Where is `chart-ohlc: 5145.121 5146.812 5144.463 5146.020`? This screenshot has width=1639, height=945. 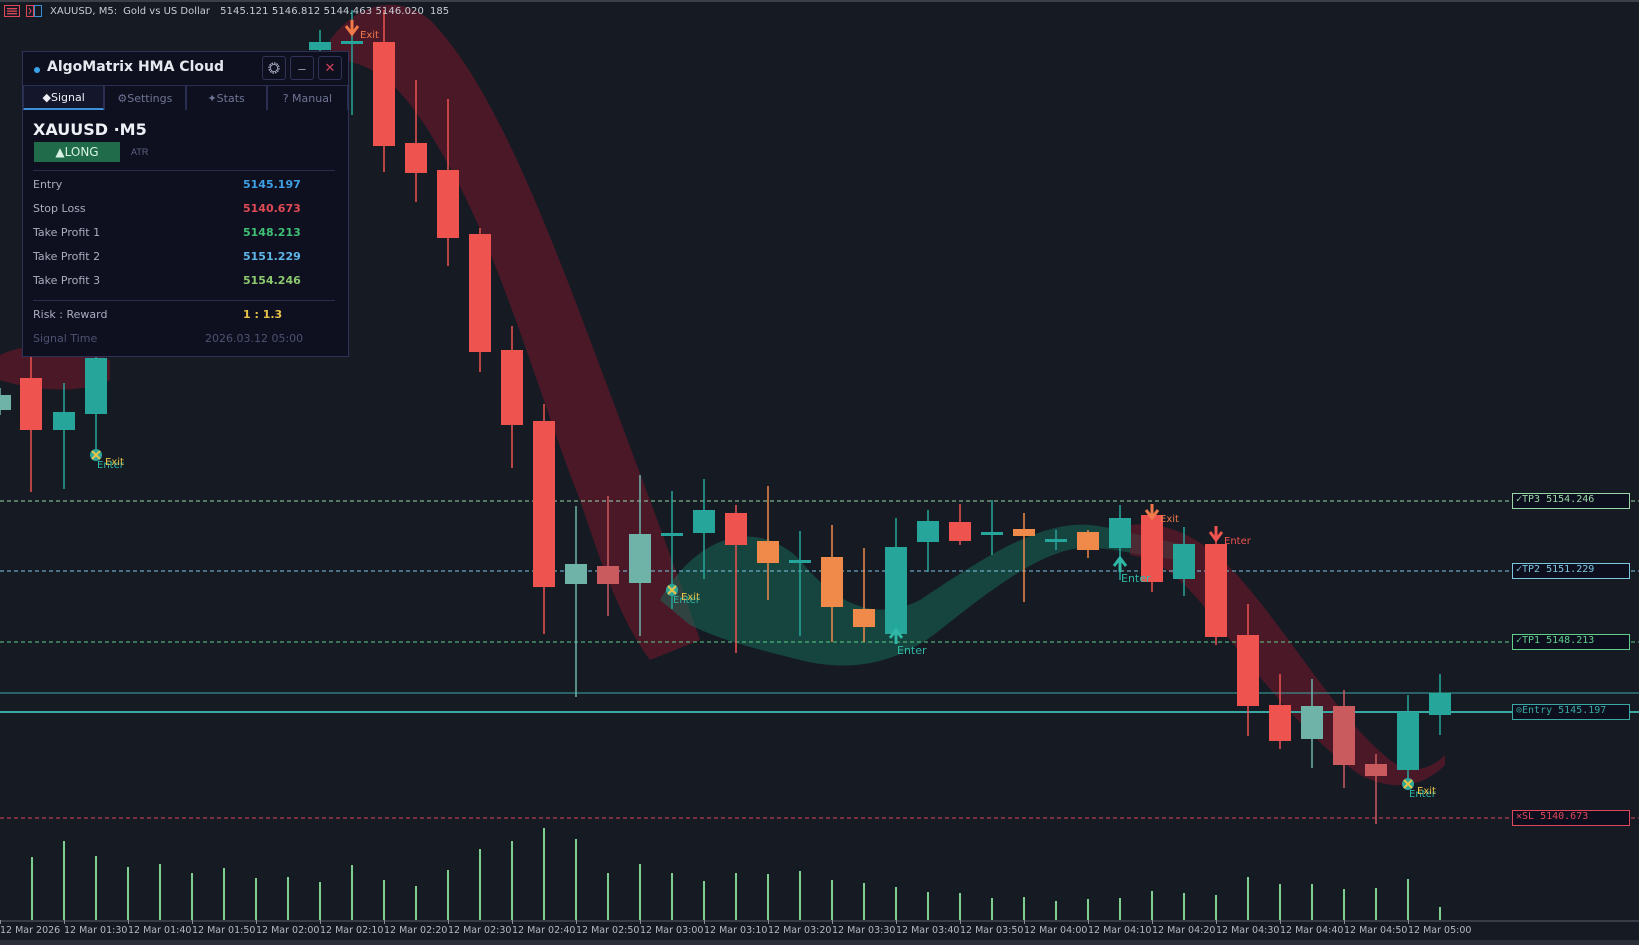 chart-ohlc: 5145.121 5146.812 5144.463 5146.020 is located at coordinates (322, 11).